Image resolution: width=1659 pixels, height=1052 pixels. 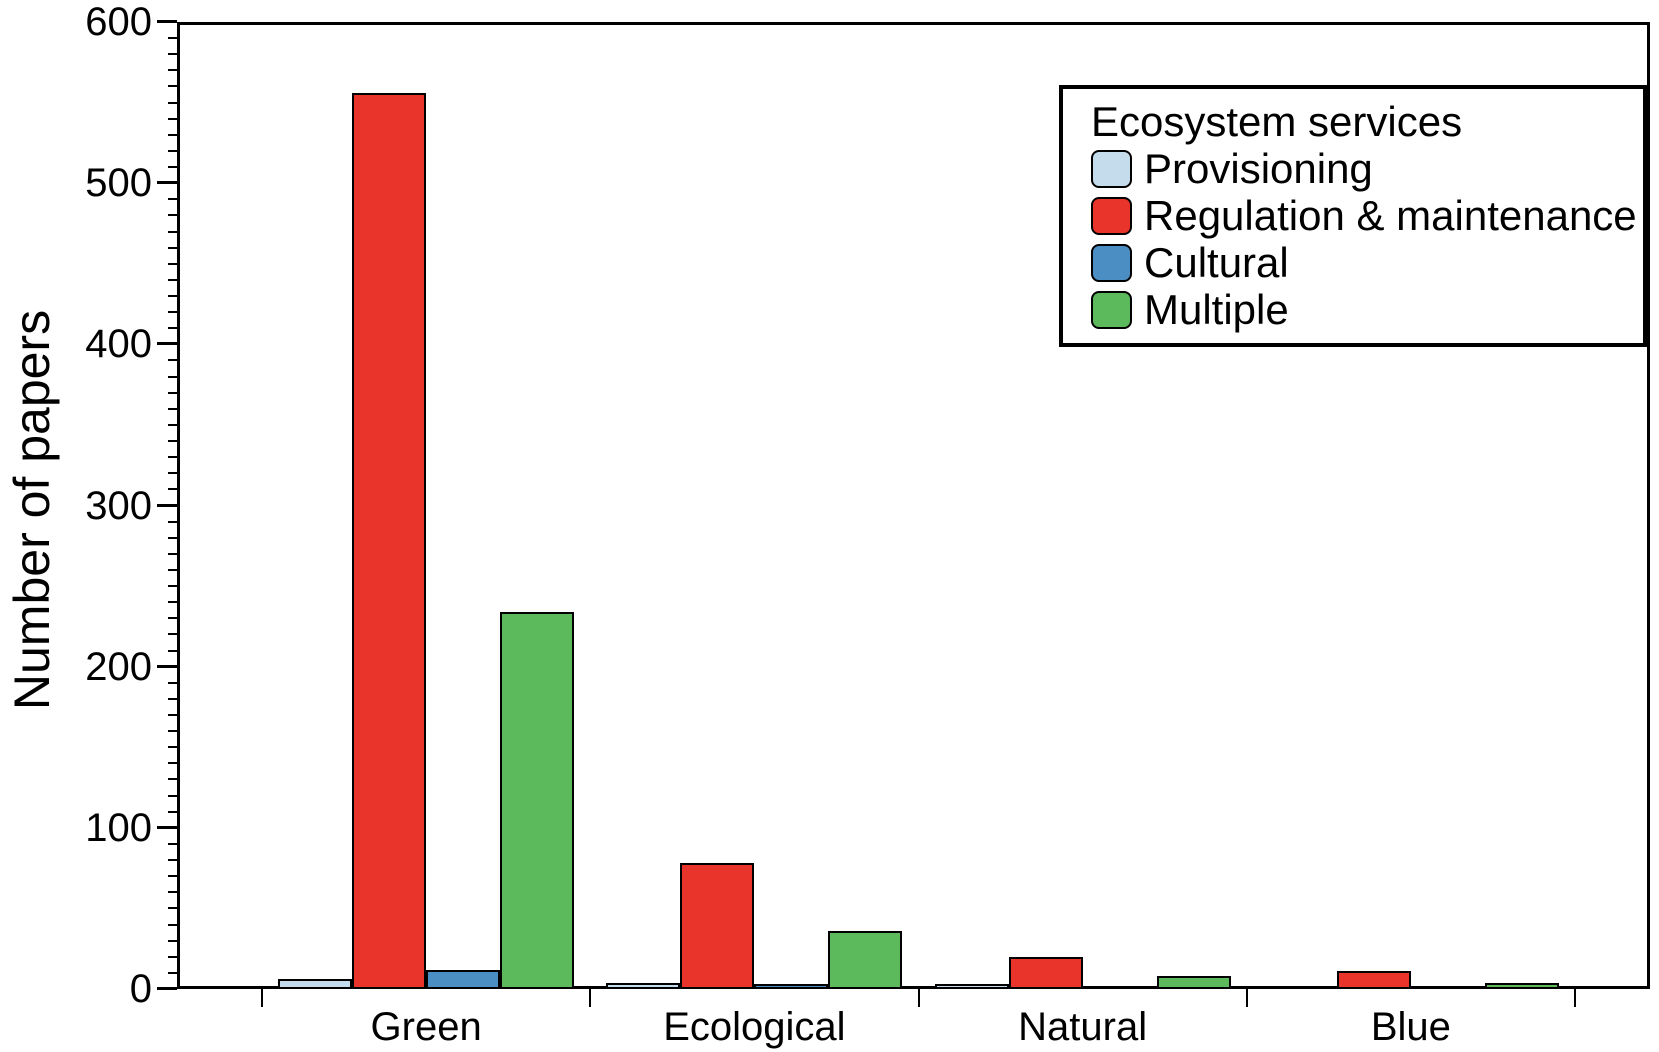 What do you see at coordinates (971, 986) in the screenshot?
I see `bar-provisioning-natural` at bounding box center [971, 986].